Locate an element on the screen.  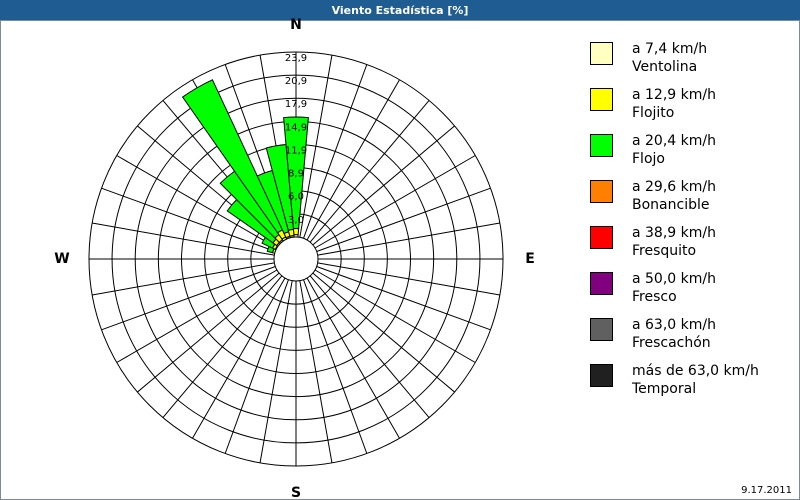
ring-label: 6,0 is located at coordinates (296, 197).